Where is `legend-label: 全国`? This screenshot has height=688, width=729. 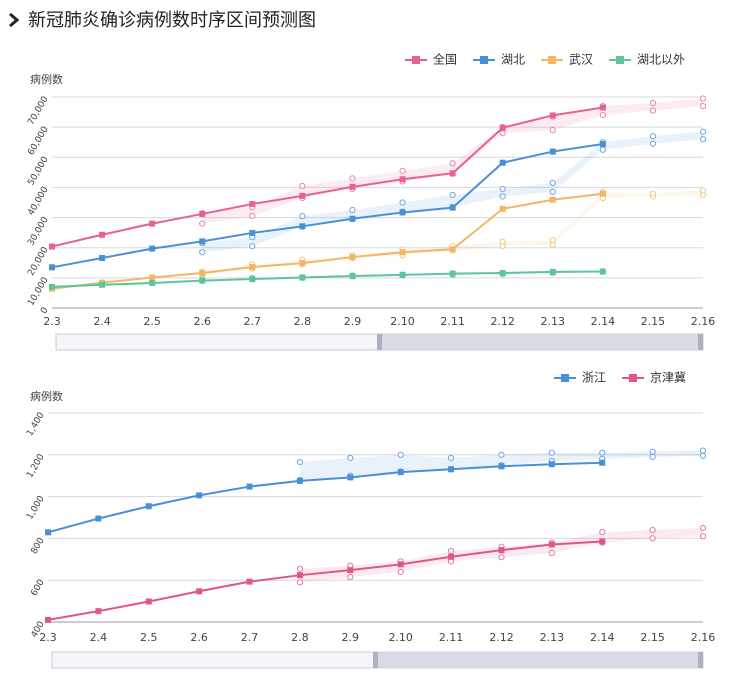
legend-label: 全国 is located at coordinates (445, 59).